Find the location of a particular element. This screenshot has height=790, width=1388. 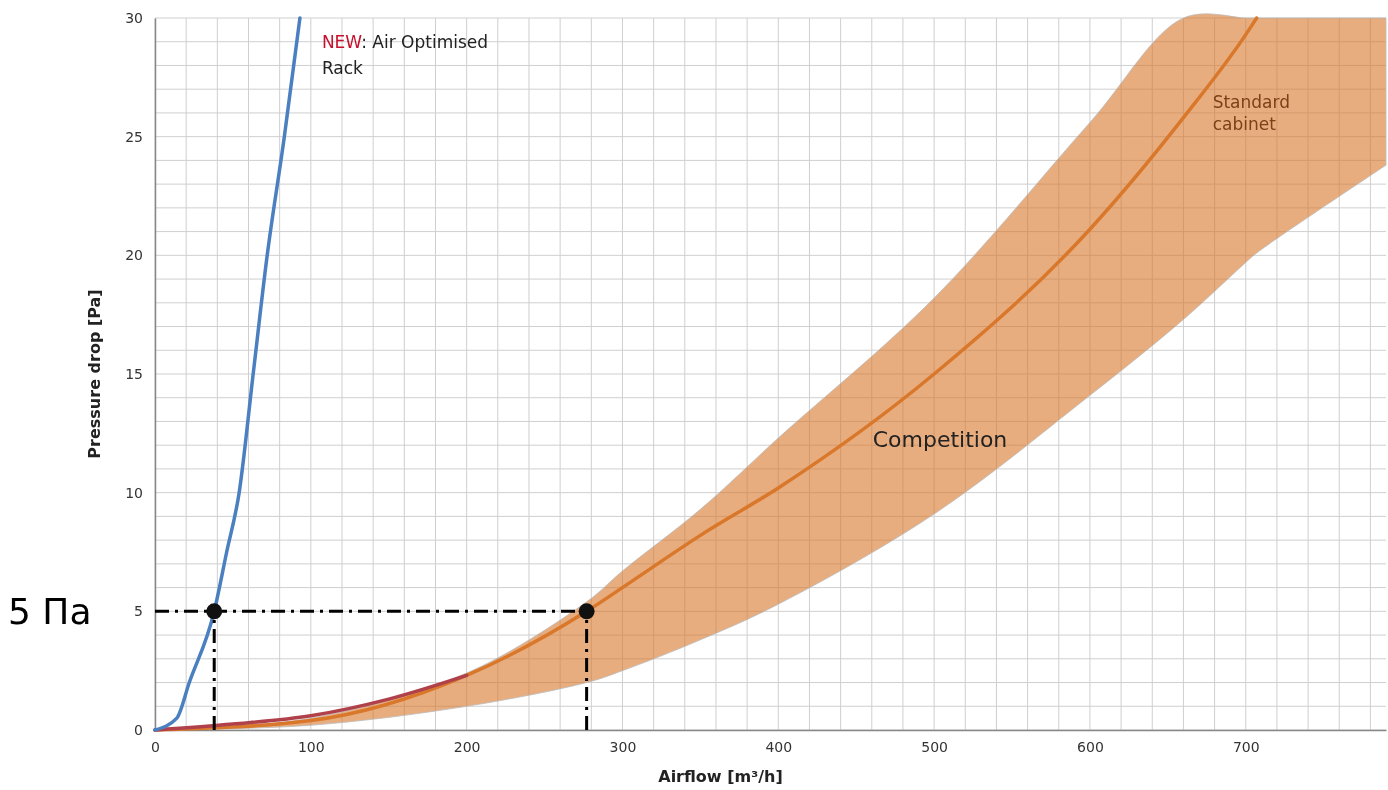

annotation: Competition is located at coordinates (940, 439).